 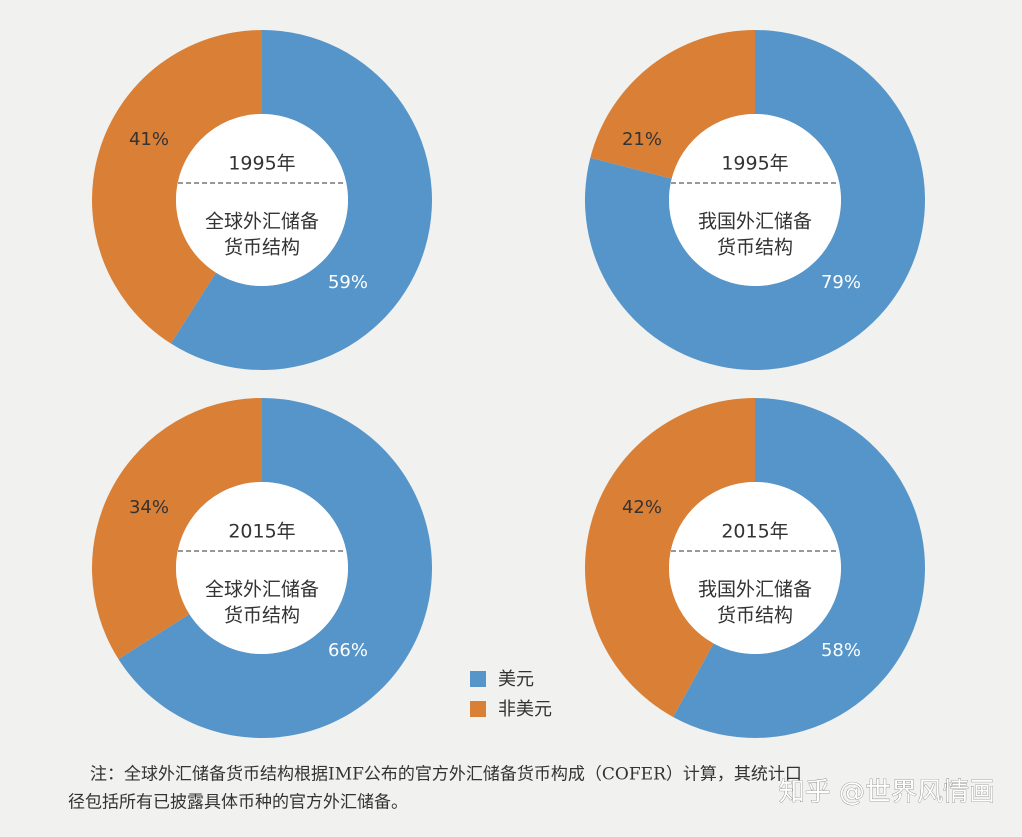 What do you see at coordinates (841, 650) in the screenshot?
I see `value-label: 58%` at bounding box center [841, 650].